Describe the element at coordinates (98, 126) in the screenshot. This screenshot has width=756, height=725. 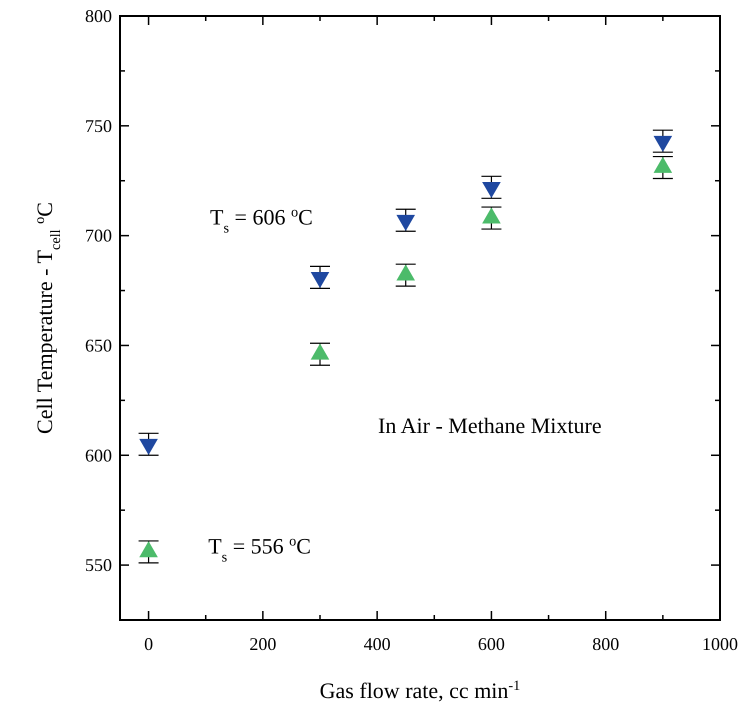
I see `y-tick-label: 750` at that location.